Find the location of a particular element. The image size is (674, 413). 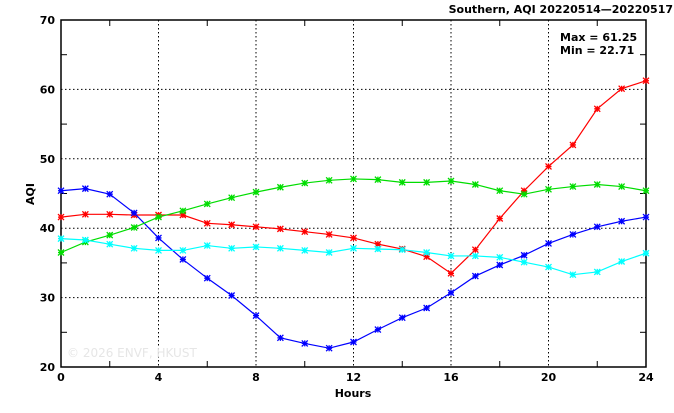

x-tick-label: 12 is located at coordinates (353, 377).